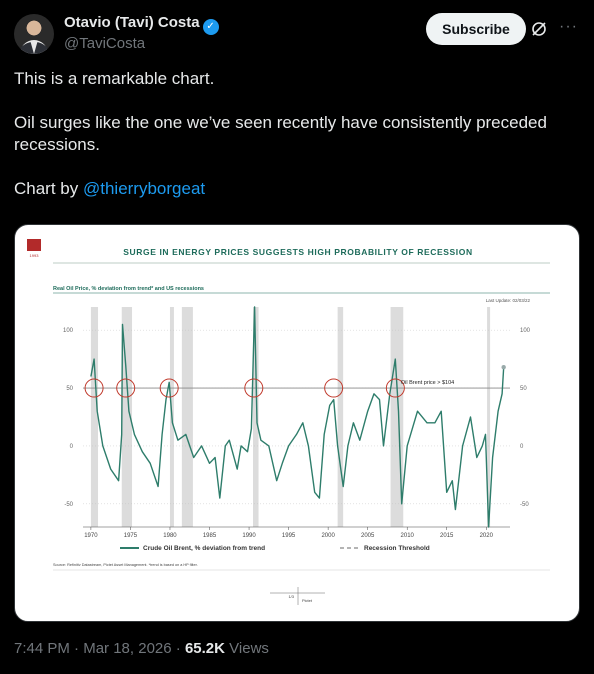 The height and width of the screenshot is (674, 594). I want to click on legend-label-threshold: Recession Threshold, so click(397, 548).